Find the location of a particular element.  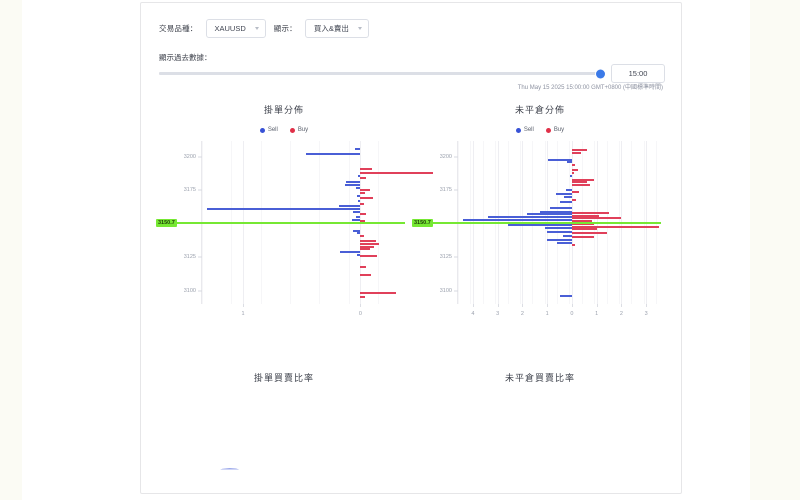

pending-chart-title: 掛單分佈 is located at coordinates (283, 110).